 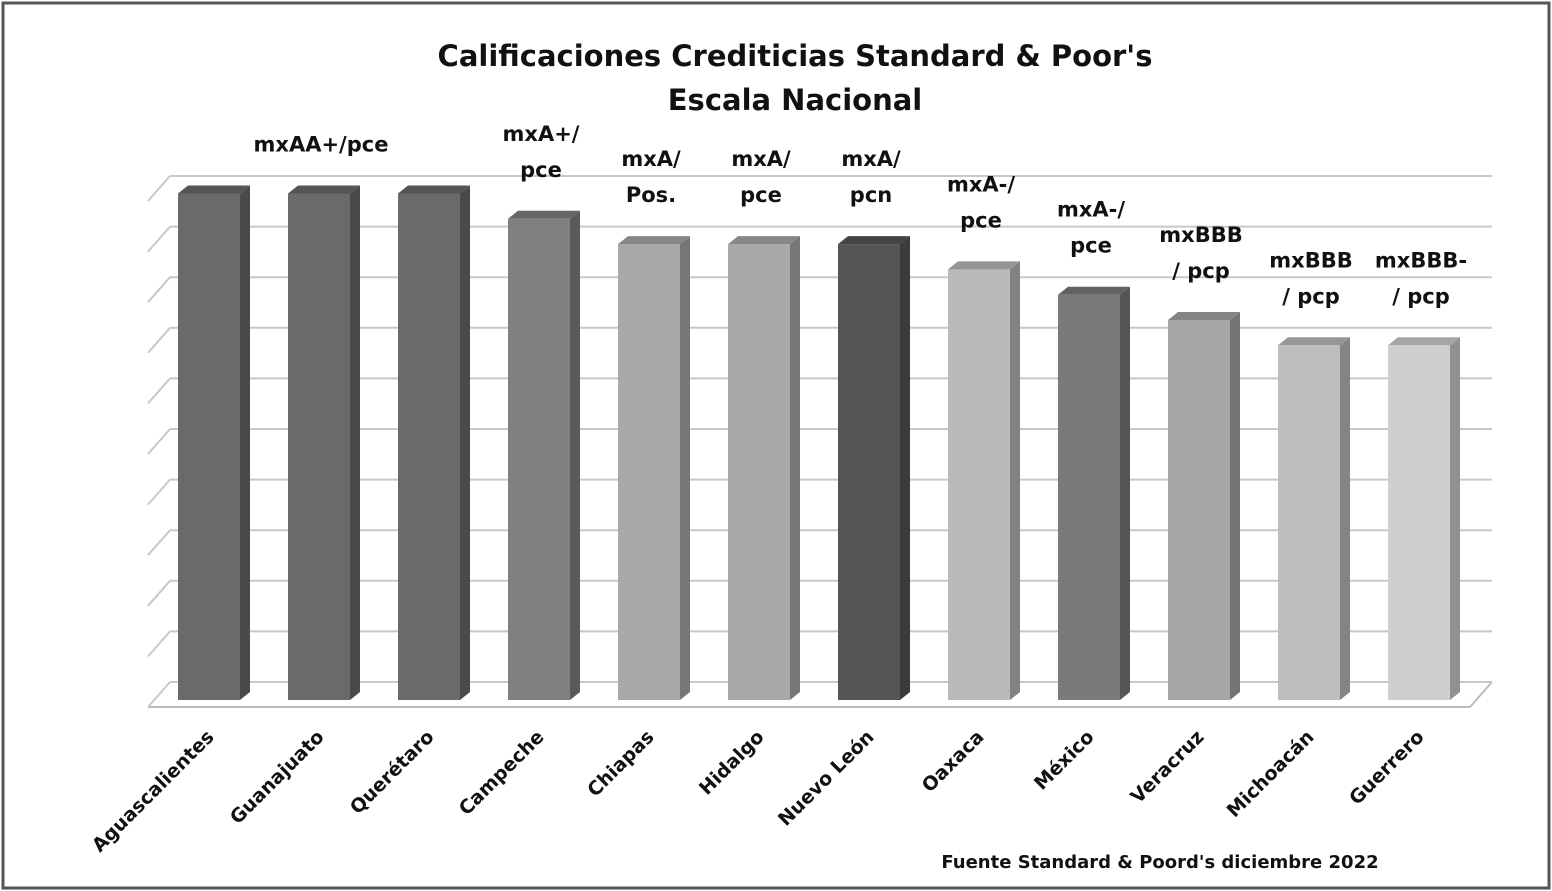 I want to click on value-label: Pos., so click(x=651, y=195).